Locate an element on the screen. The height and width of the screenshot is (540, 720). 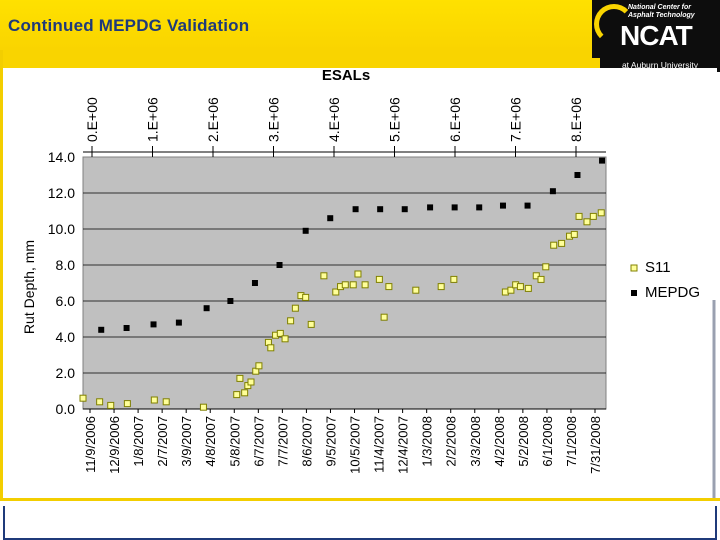
top-tick-label: 6.E+06 is located at coordinates (455, 119).